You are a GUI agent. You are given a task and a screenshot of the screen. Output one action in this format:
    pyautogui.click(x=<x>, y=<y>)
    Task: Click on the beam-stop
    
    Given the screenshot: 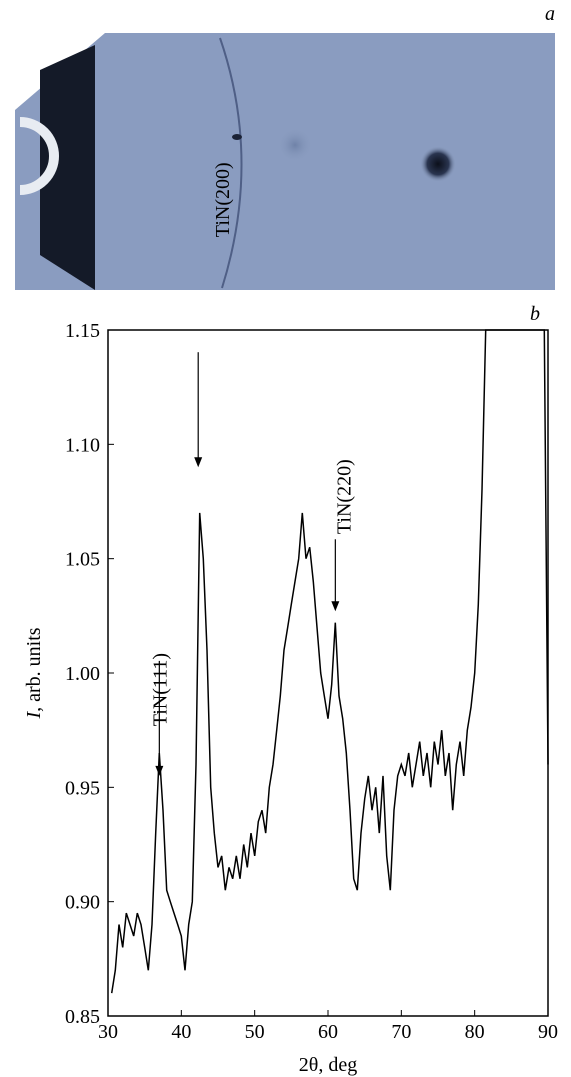 What is the action you would take?
    pyautogui.click(x=67, y=167)
    